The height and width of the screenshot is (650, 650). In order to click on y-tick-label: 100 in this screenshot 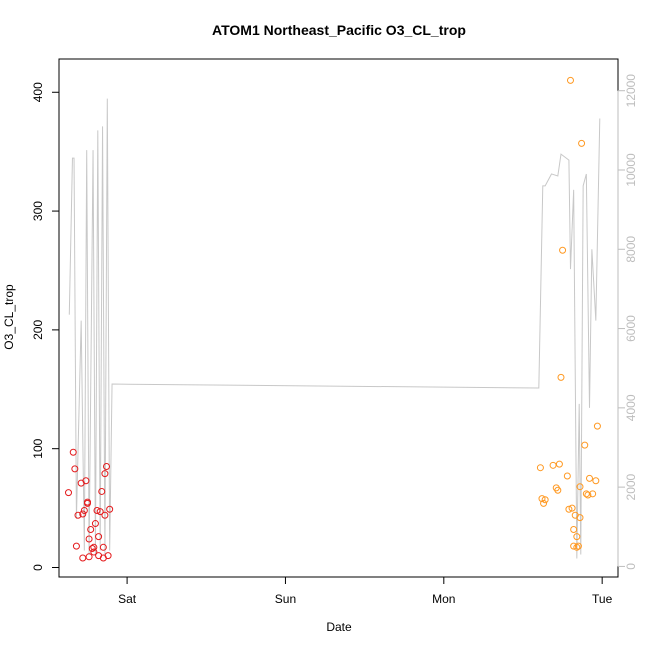, I will do `click(38, 448)`.